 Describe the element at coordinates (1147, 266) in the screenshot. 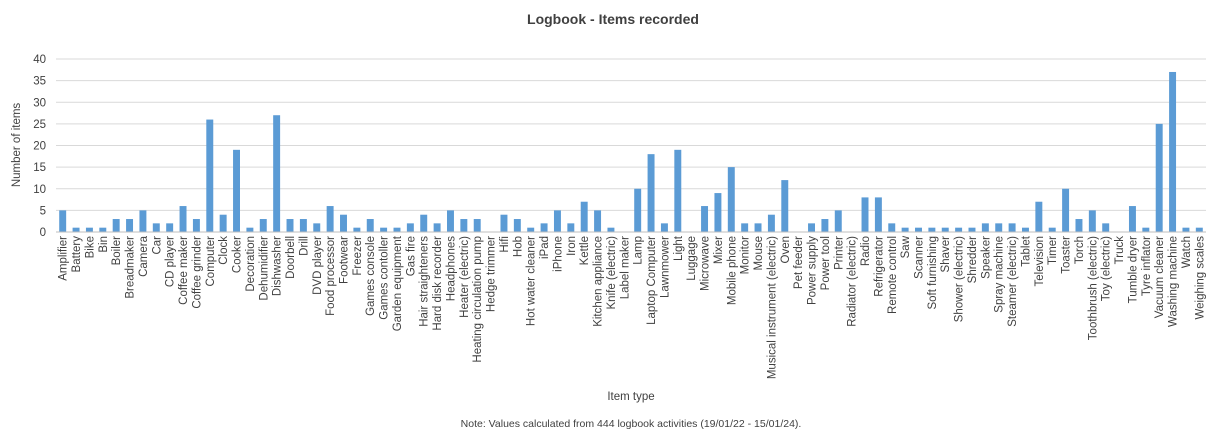

I see `x-tick-label: Tyre inflator` at that location.